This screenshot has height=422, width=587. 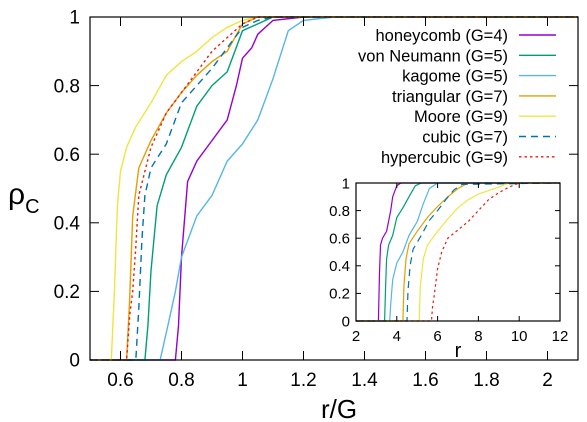 I want to click on main-y-tick-label: 0.6, so click(x=67, y=155).